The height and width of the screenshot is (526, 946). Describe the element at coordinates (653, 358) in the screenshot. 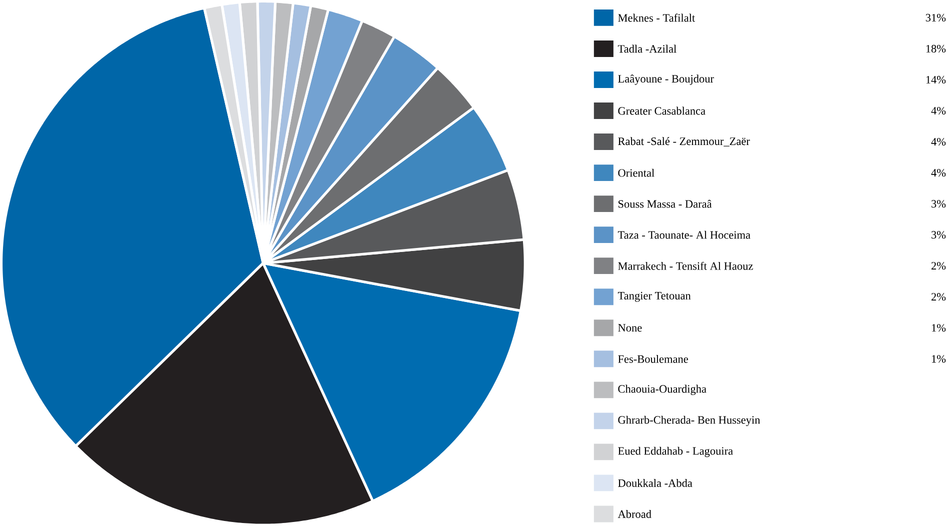

I see `legend-label: Fes-Boulemane` at that location.